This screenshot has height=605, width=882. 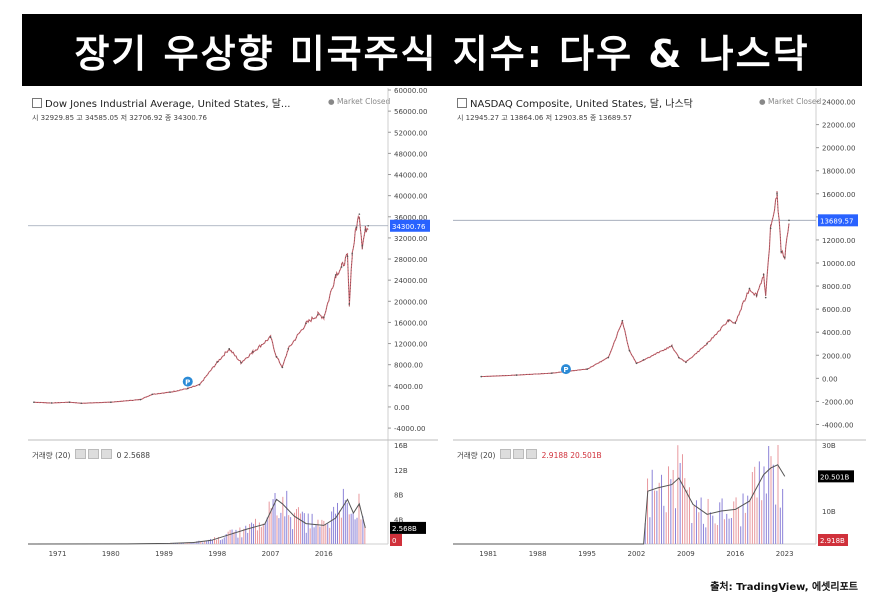 What do you see at coordinates (838, 264) in the screenshot?
I see `price-tick-label: 10000.00` at bounding box center [838, 264].